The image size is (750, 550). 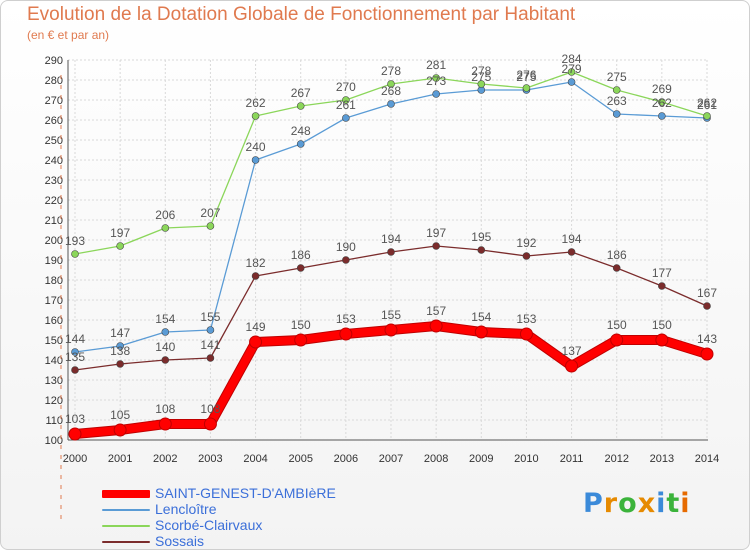 I want to click on y-tick-label: 160, so click(x=54, y=321).